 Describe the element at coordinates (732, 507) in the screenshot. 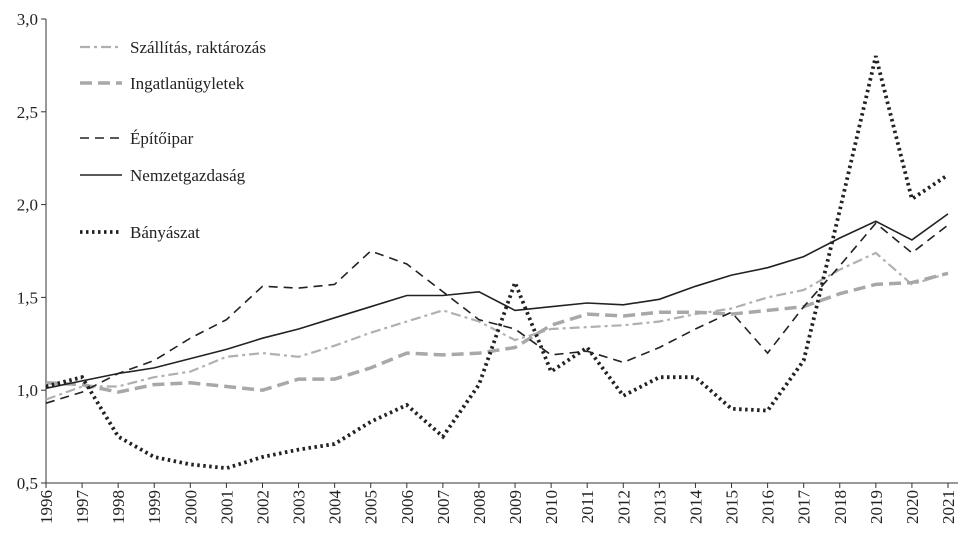

I see `x-tick-label: 2015` at that location.